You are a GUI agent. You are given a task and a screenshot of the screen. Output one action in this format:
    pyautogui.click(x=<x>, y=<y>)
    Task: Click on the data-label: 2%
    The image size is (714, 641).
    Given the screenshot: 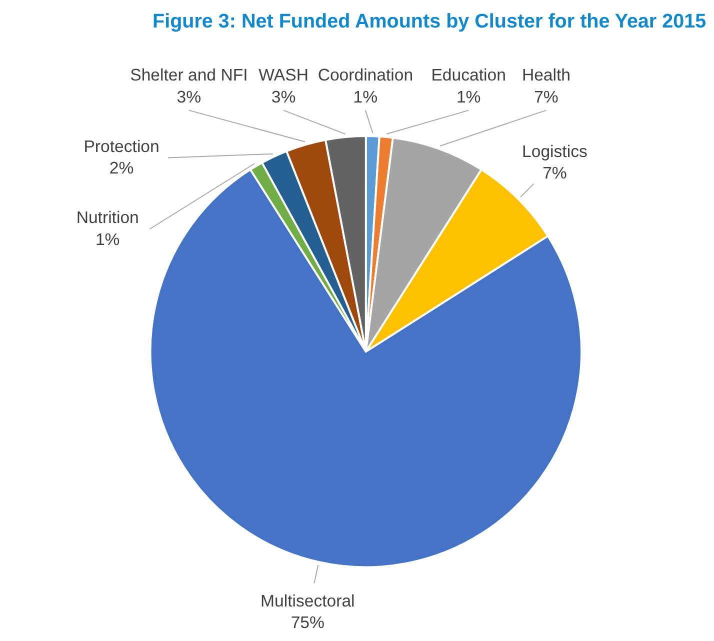 What is the action you would take?
    pyautogui.click(x=121, y=168)
    